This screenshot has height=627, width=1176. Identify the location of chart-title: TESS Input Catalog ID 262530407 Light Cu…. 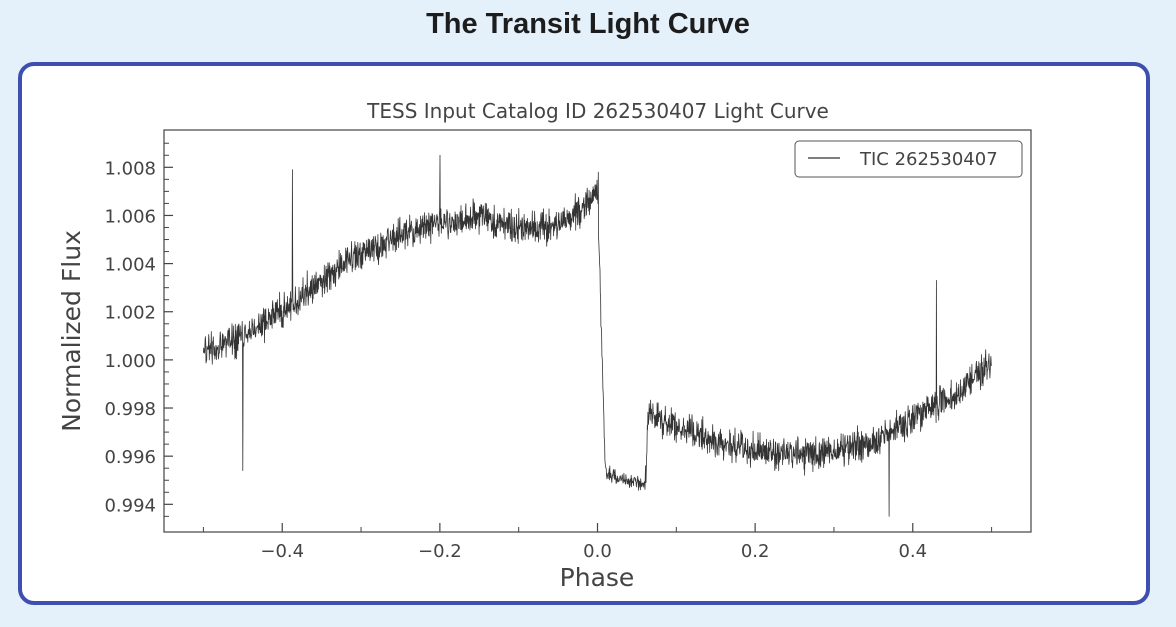
(597, 111).